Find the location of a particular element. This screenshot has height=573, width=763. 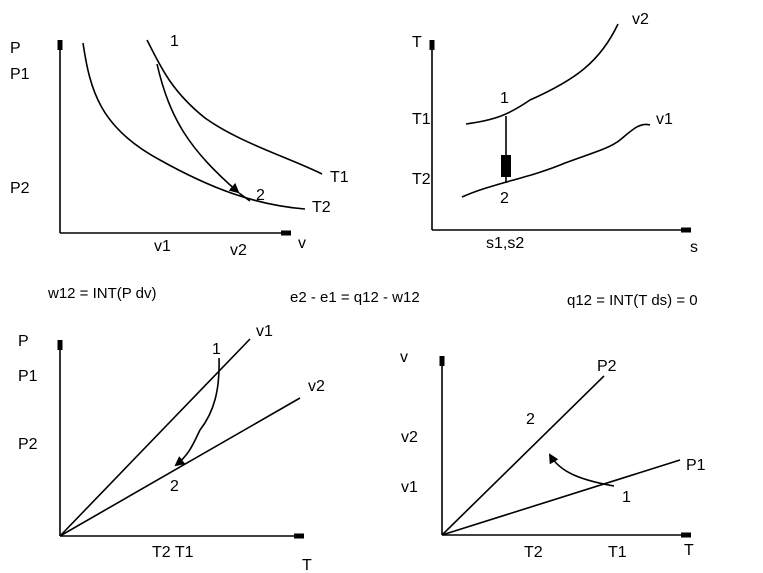

pt-state-2: 2 is located at coordinates (174, 486).